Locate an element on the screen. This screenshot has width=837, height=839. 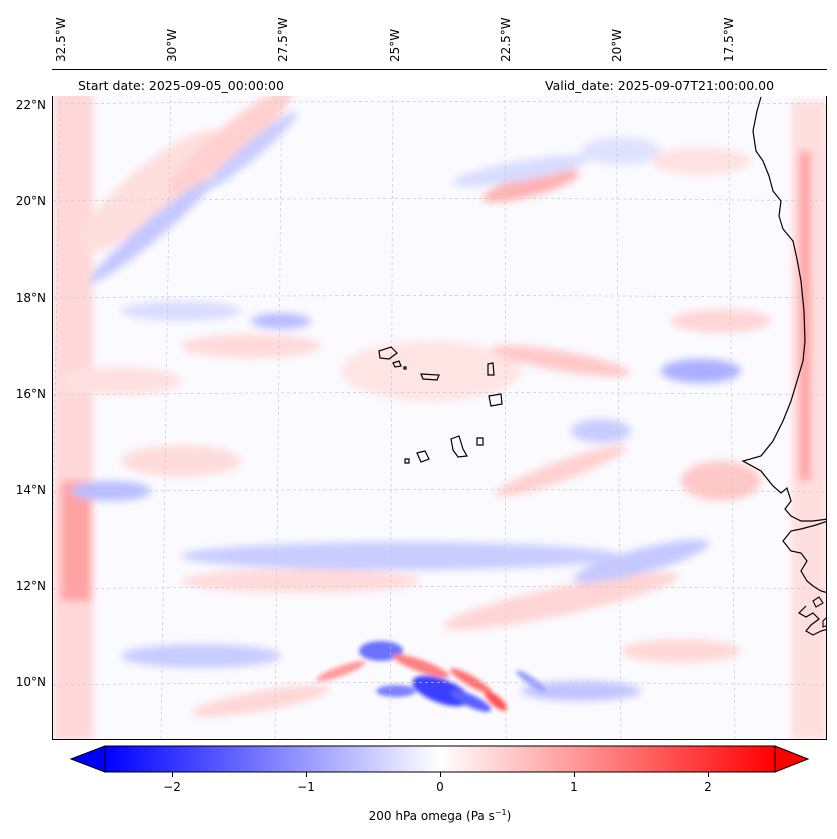
strong-features is located at coordinates (431, 676).